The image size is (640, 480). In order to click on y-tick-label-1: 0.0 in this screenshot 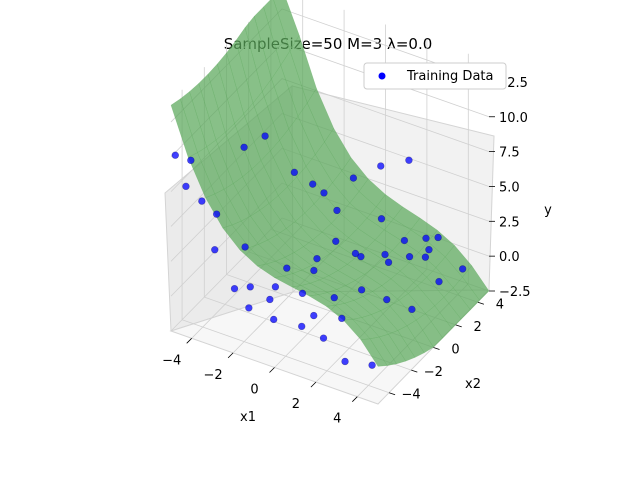, I will do `click(509, 257)`.